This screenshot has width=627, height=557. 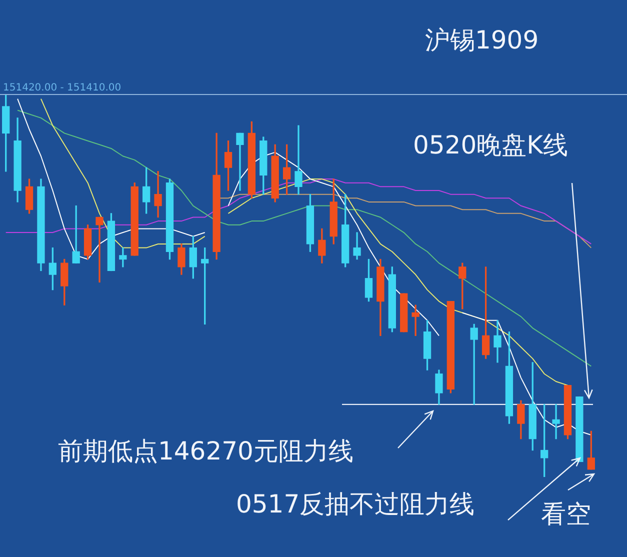 What do you see at coordinates (355, 504) in the screenshot?
I see `text: 0517反抽不过阻力线` at bounding box center [355, 504].